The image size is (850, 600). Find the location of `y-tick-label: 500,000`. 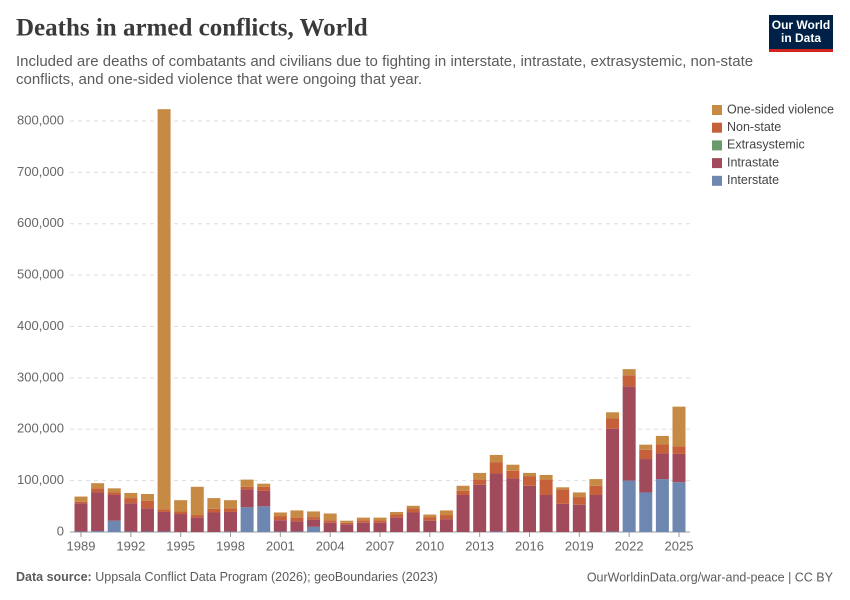

y-tick-label: 500,000 is located at coordinates (40, 274).